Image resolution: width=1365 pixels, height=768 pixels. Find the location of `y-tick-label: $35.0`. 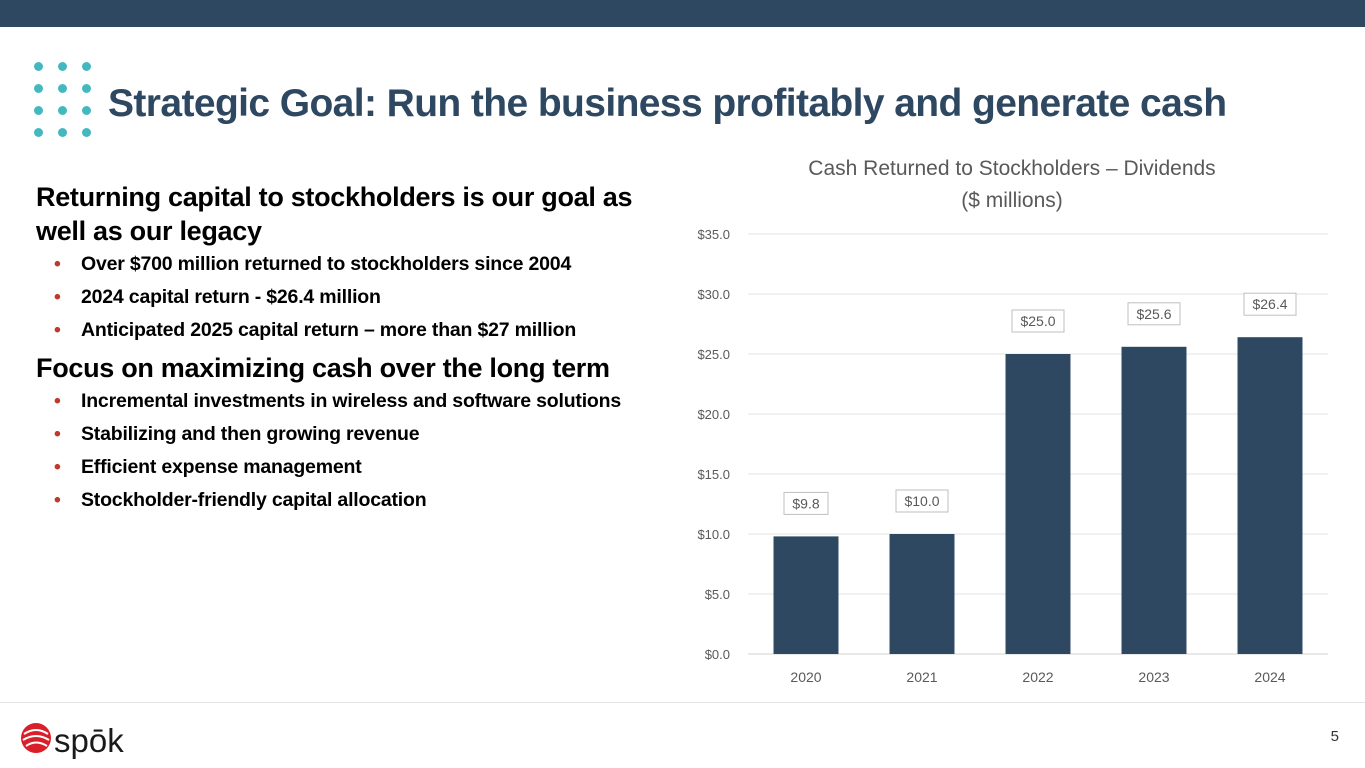

y-tick-label: $35.0 is located at coordinates (713, 234).